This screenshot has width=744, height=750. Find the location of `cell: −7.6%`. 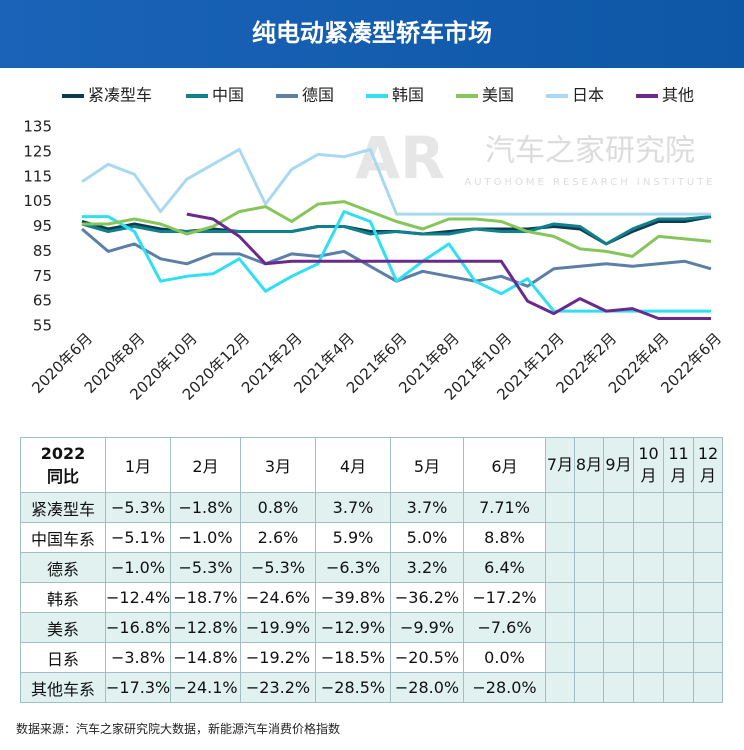

cell: −7.6% is located at coordinates (504, 627).